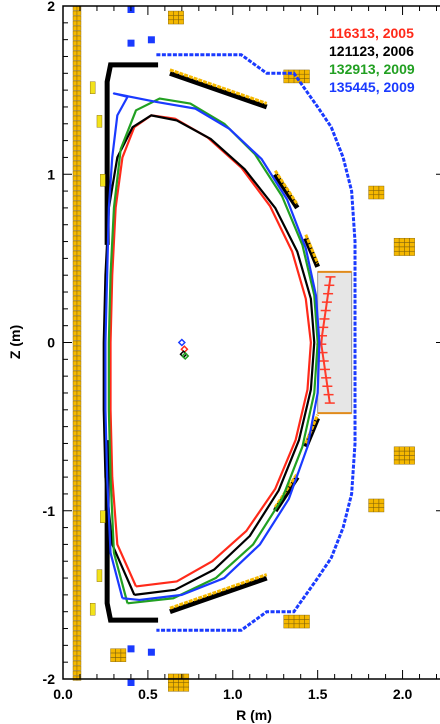 Image resolution: width=440 pixels, height=724 pixels. What do you see at coordinates (286, 191) in the screenshot?
I see `armor-tile` at bounding box center [286, 191].